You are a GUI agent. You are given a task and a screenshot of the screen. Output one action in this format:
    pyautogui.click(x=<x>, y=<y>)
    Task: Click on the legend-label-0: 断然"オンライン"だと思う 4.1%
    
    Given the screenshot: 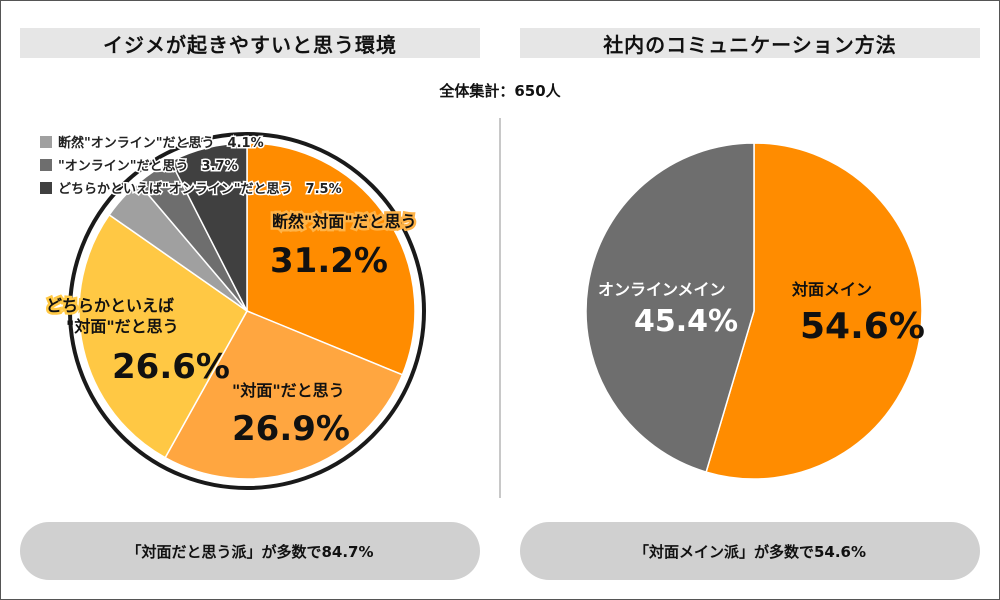 What is the action you would take?
    pyautogui.click(x=161, y=143)
    